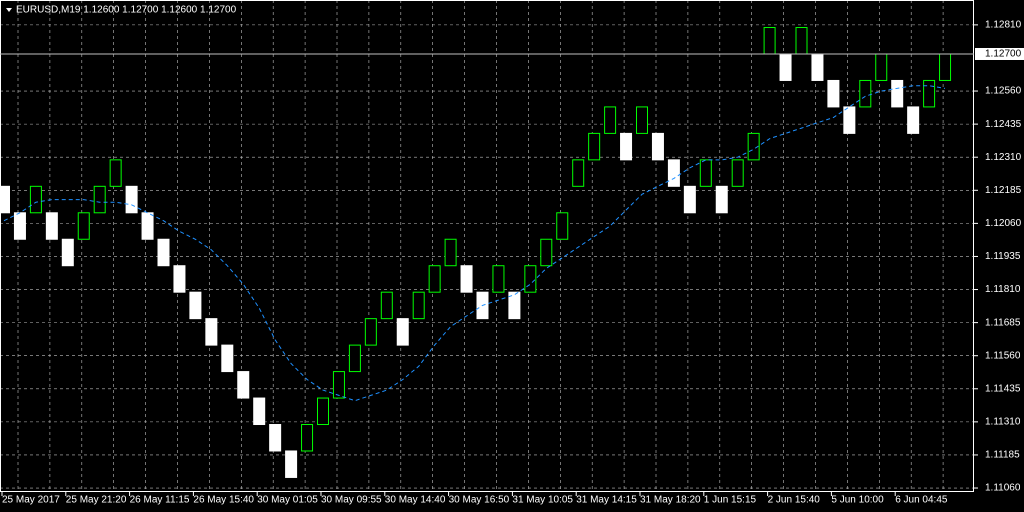  Describe the element at coordinates (1003, 190) in the screenshot. I see `y-tick-label: 1.12185` at that location.